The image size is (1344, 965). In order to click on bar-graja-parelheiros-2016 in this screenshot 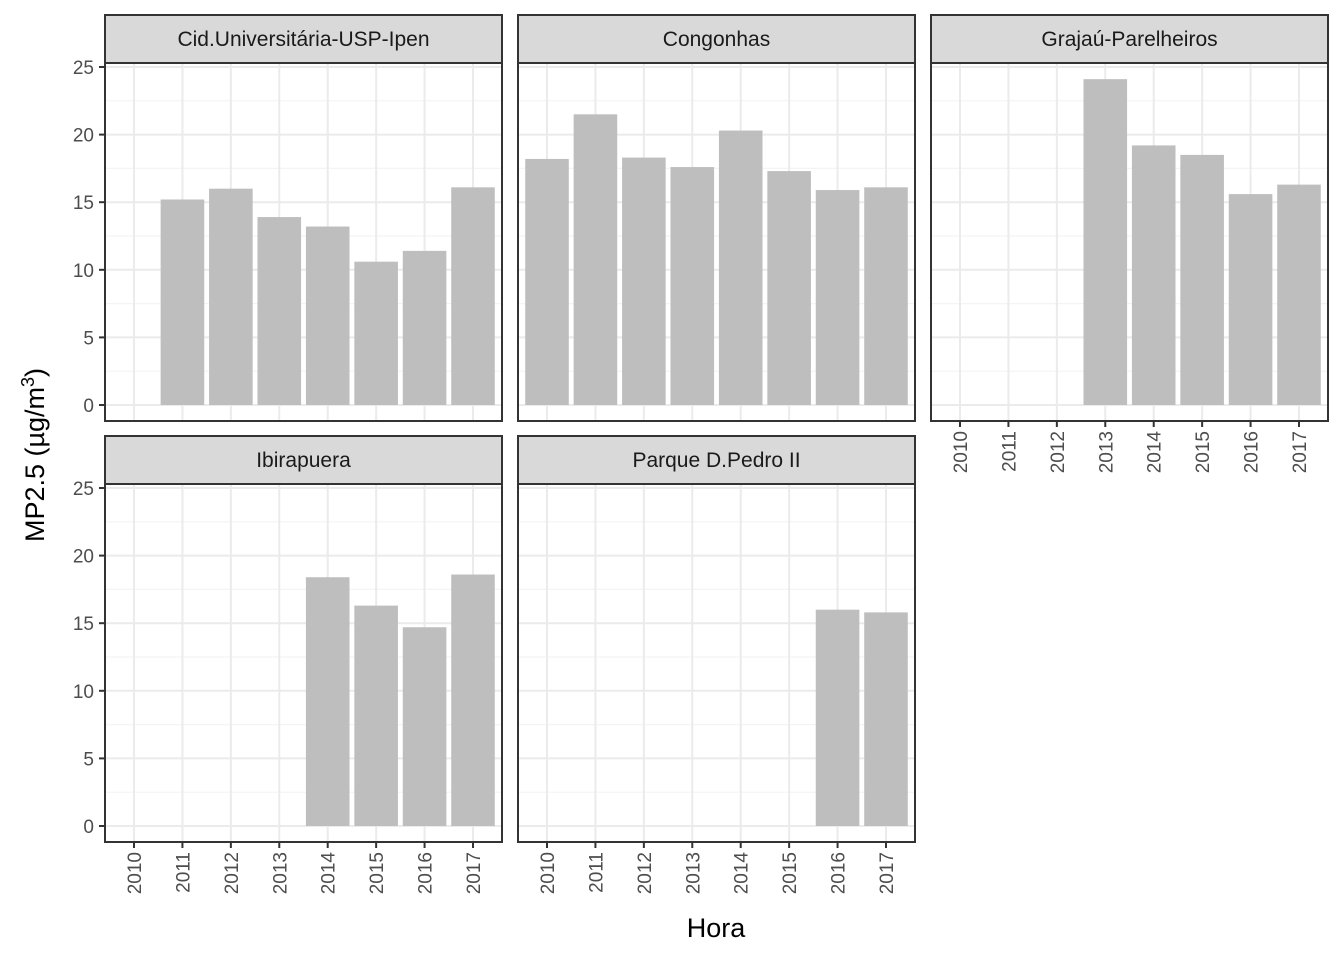, I will do `click(1250, 299)`.